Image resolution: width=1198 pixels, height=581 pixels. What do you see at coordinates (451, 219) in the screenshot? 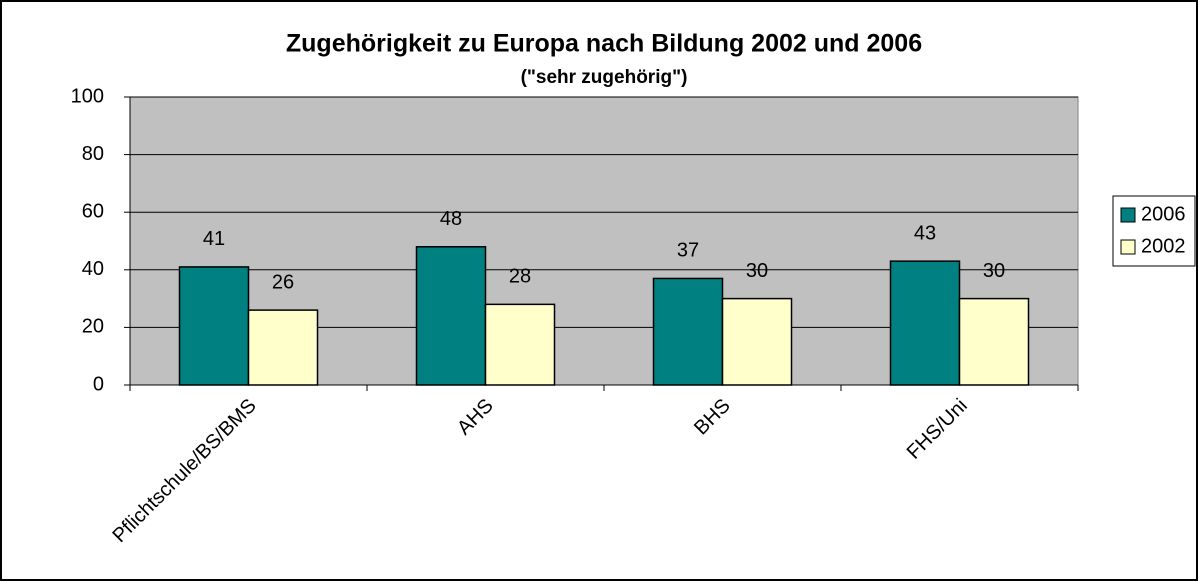
I see `data-label: 48` at bounding box center [451, 219].